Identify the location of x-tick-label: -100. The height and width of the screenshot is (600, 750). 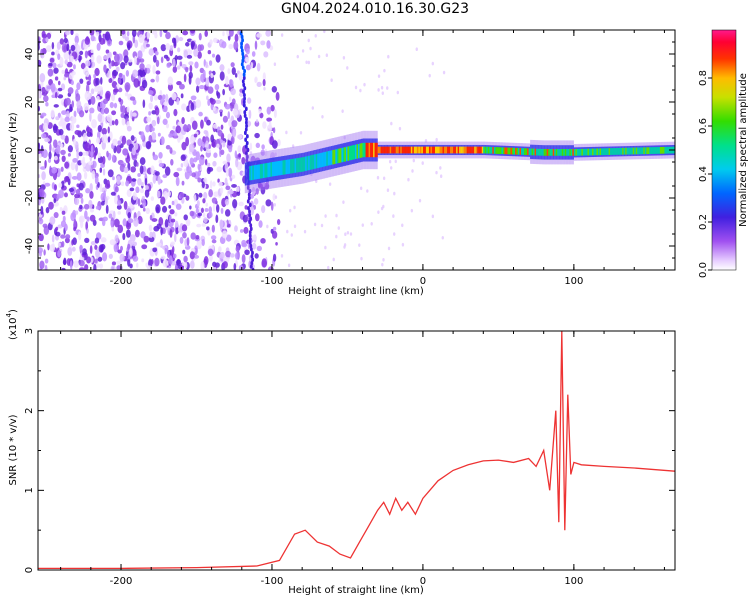
(272, 581).